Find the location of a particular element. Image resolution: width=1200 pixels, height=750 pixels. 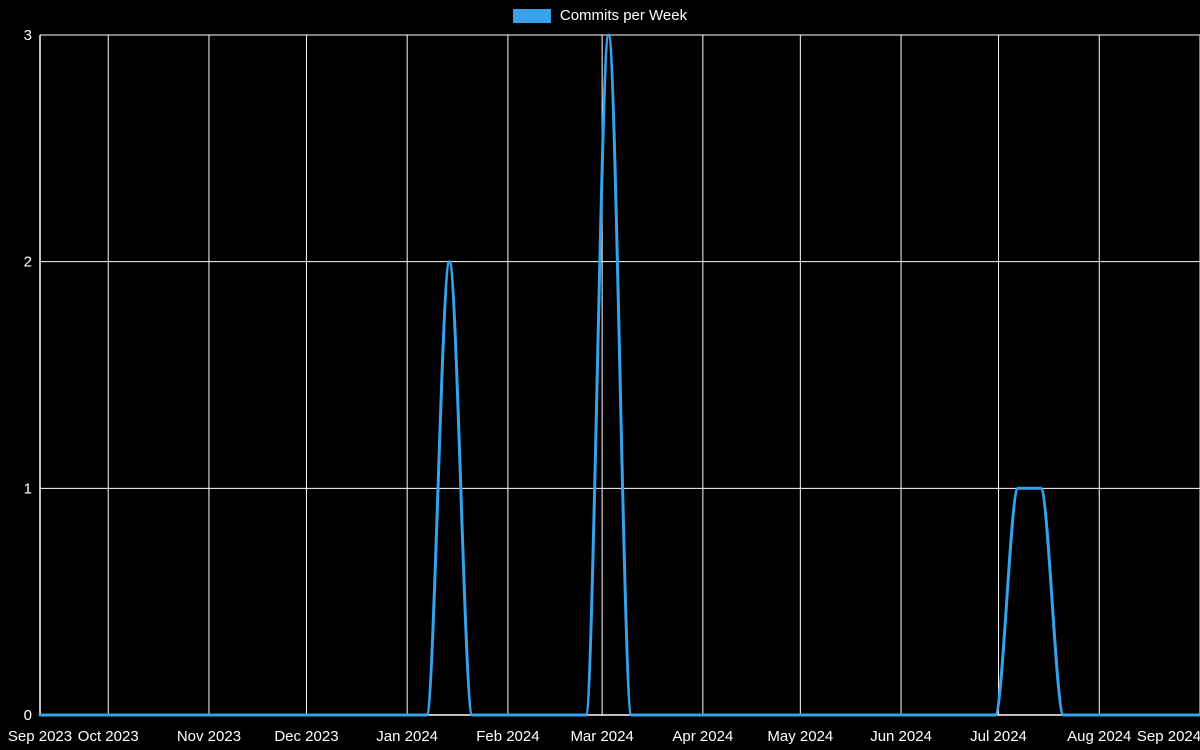

y-tick-label: 2 is located at coordinates (28, 262).